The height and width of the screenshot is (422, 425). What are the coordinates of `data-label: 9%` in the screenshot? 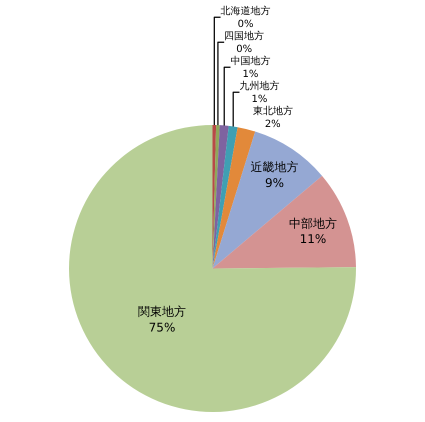 It's located at (274, 183).